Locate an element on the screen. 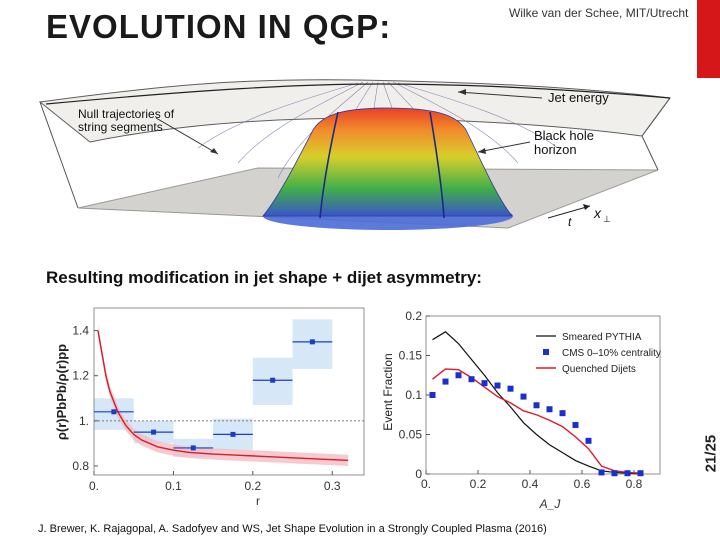 The width and height of the screenshot is (720, 540). right-xtick-label-3: 0.6 is located at coordinates (582, 484).